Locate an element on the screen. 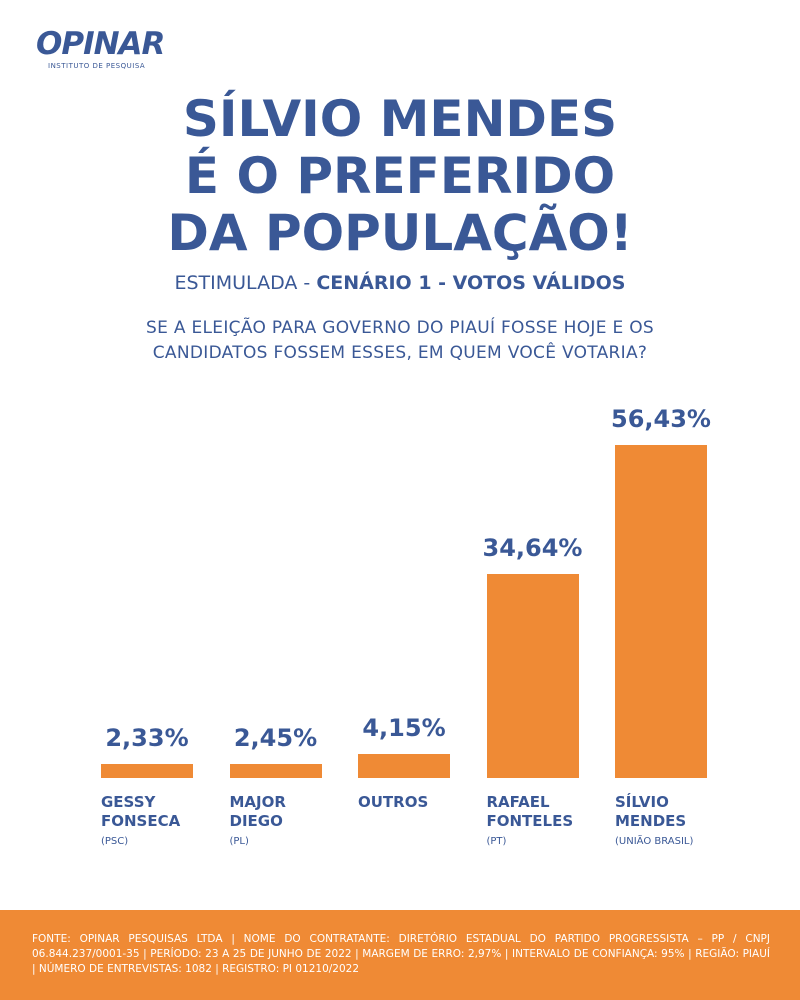 The width and height of the screenshot is (800, 1000). category-label: SÍLVIO MENDES is located at coordinates (651, 811).